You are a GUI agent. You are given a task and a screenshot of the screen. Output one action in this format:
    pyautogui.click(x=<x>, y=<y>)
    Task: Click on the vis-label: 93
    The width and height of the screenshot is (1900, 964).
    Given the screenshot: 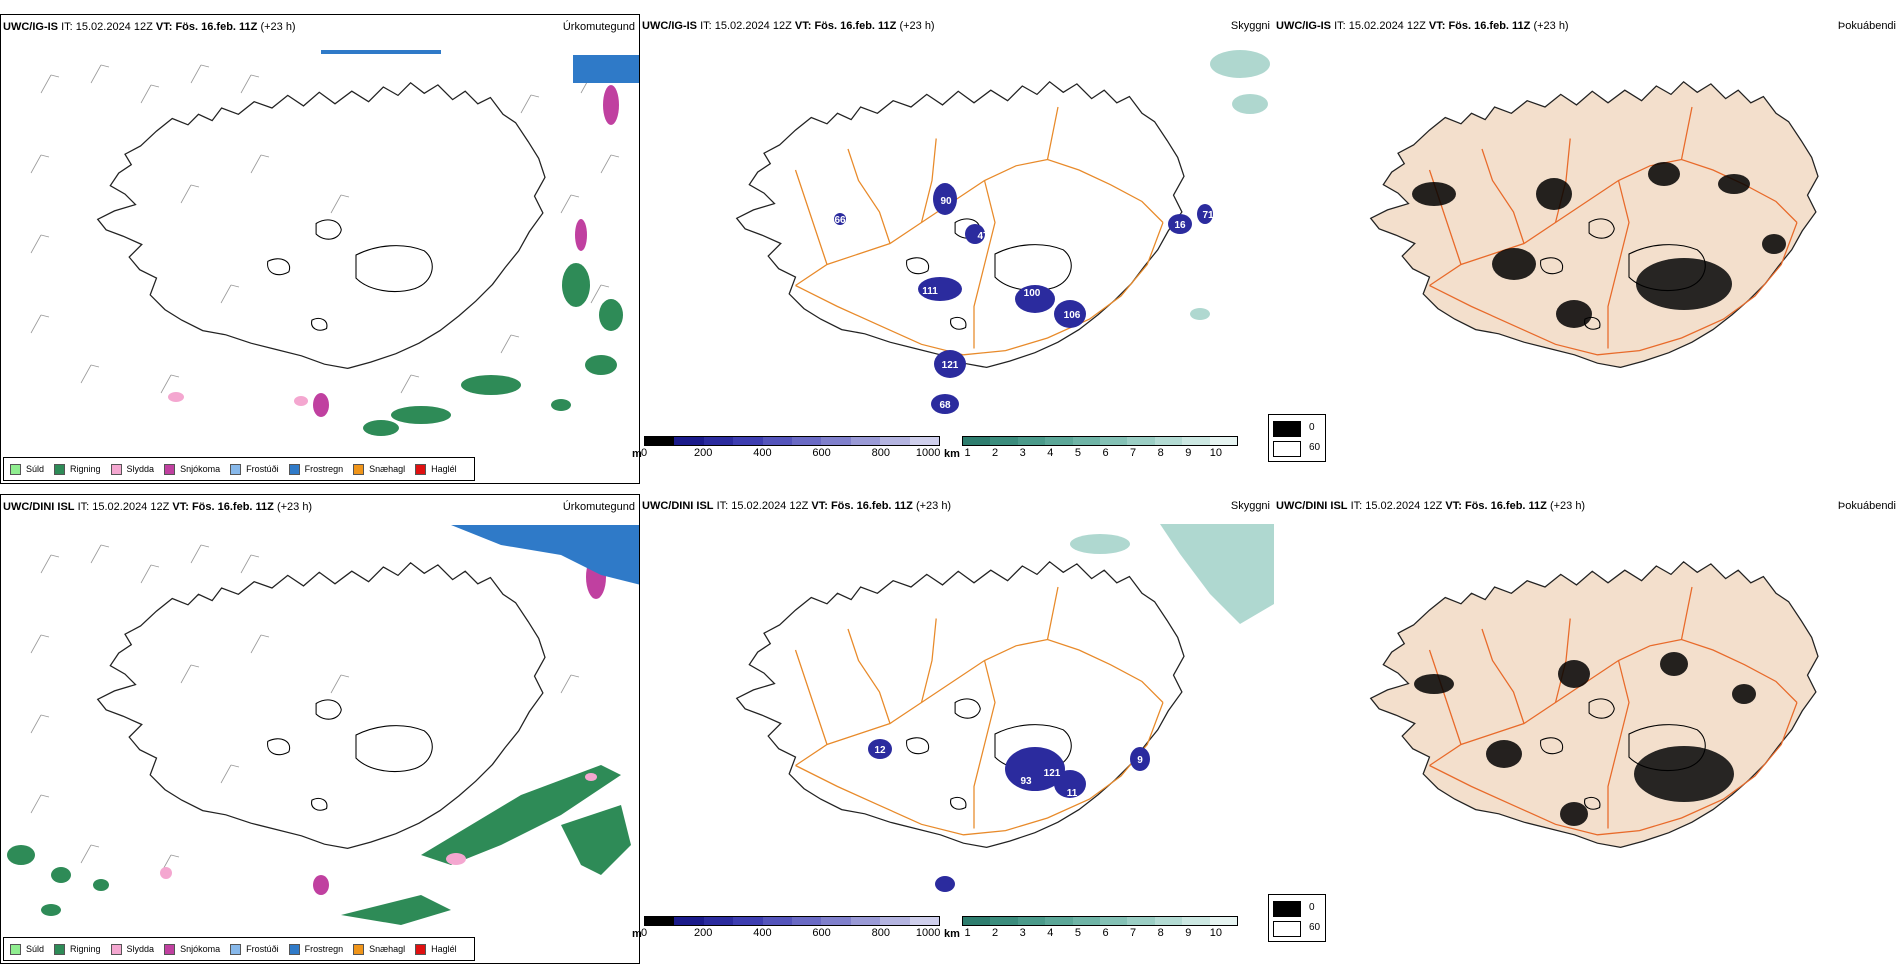 What is the action you would take?
    pyautogui.click(x=1026, y=781)
    